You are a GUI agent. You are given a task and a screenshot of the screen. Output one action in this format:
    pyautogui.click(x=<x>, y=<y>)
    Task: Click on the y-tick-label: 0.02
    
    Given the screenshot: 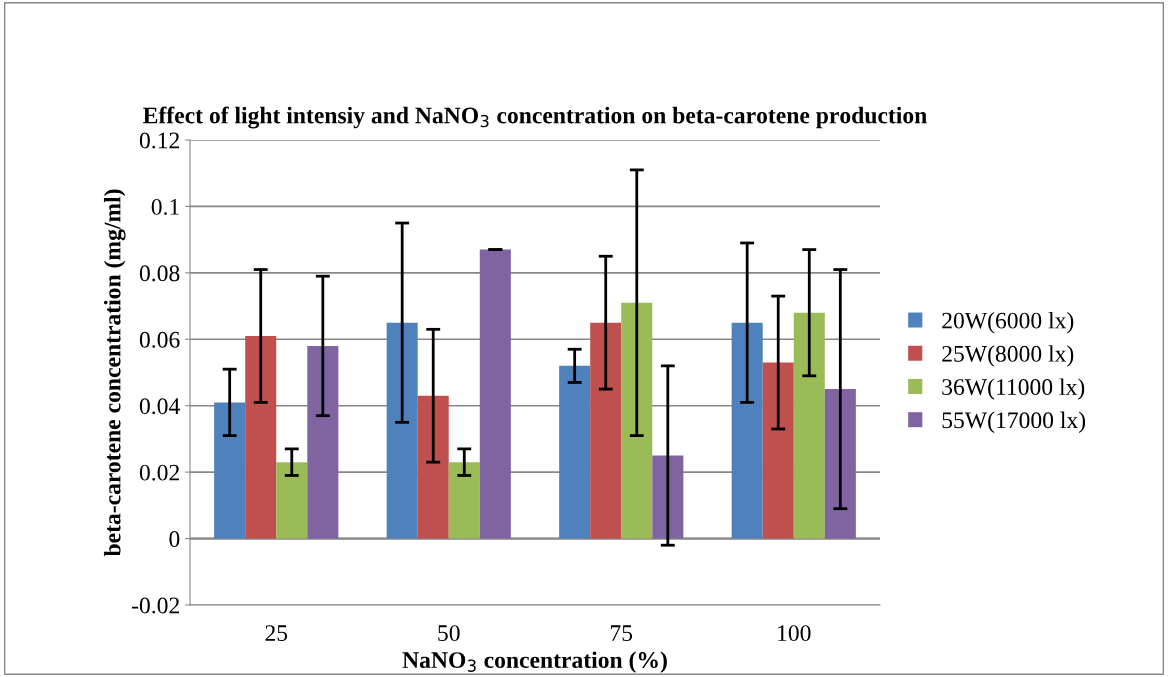 What is the action you would take?
    pyautogui.click(x=159, y=472)
    